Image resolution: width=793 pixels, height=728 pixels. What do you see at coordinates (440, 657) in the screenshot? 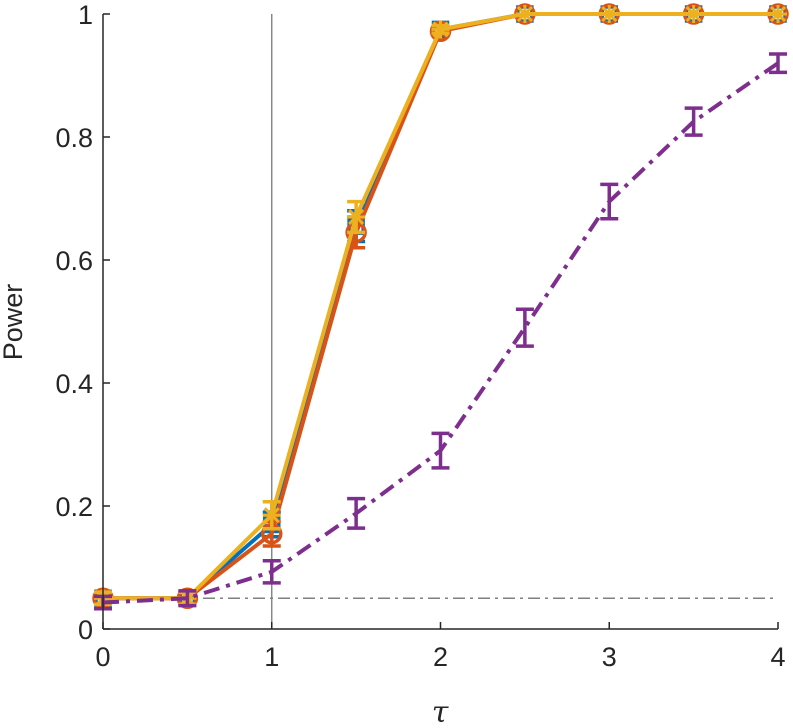
I see `x-tick-label: 2` at bounding box center [440, 657].